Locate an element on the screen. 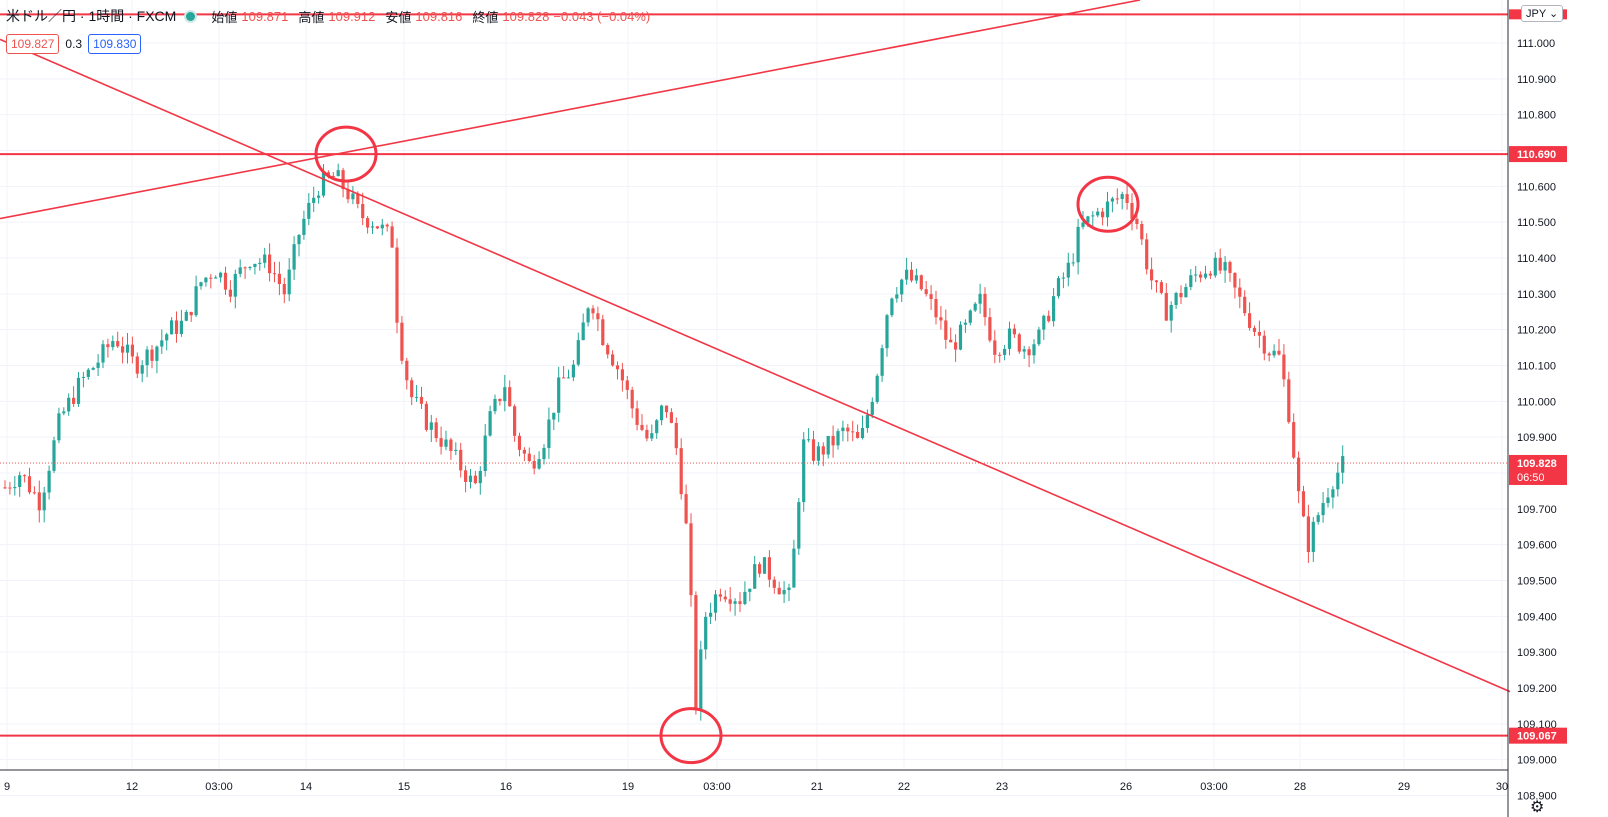 The height and width of the screenshot is (817, 1608). close-value: 109.828 is located at coordinates (526, 16).